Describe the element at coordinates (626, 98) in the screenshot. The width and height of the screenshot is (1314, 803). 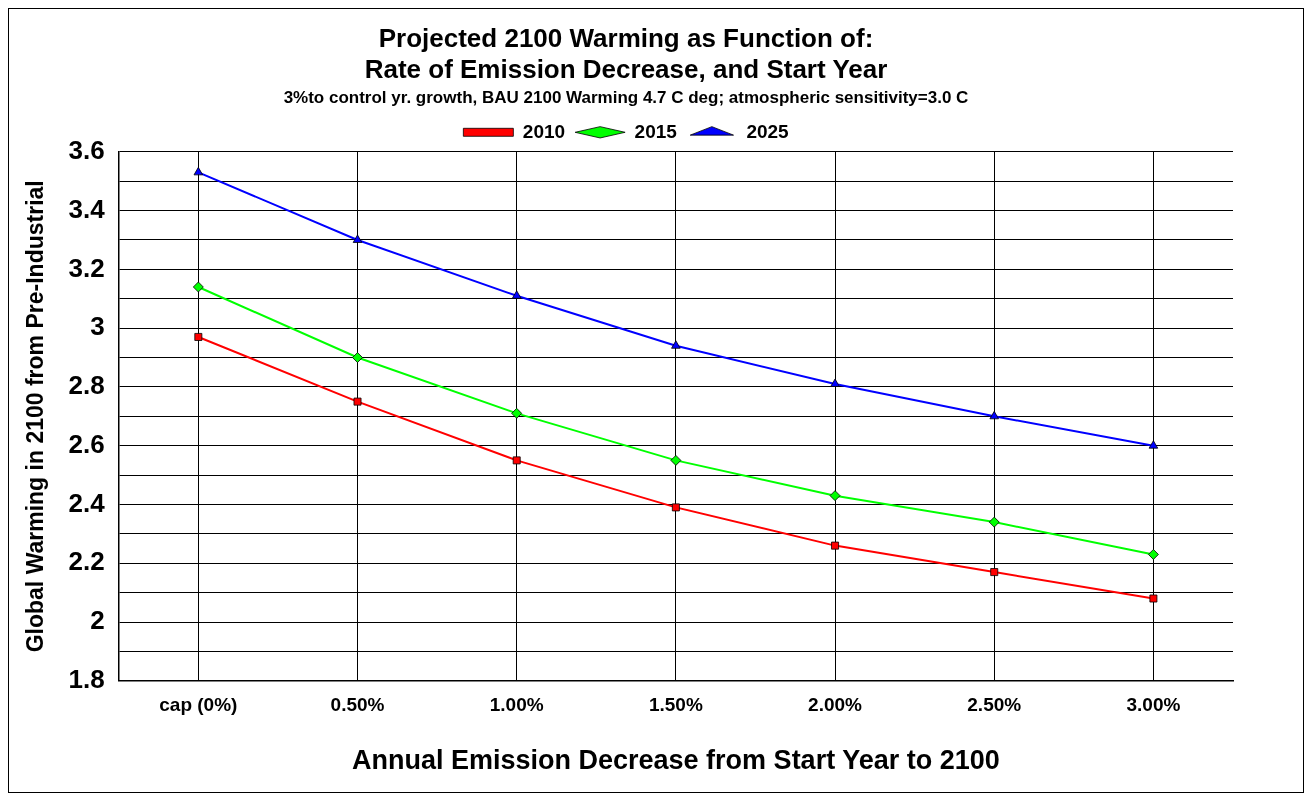
I see `chart-subtitle: 3%to control yr. growth, BAU 2100 Warming 4.7 C deg; atmospheric sensitivity=3.0 C` at that location.